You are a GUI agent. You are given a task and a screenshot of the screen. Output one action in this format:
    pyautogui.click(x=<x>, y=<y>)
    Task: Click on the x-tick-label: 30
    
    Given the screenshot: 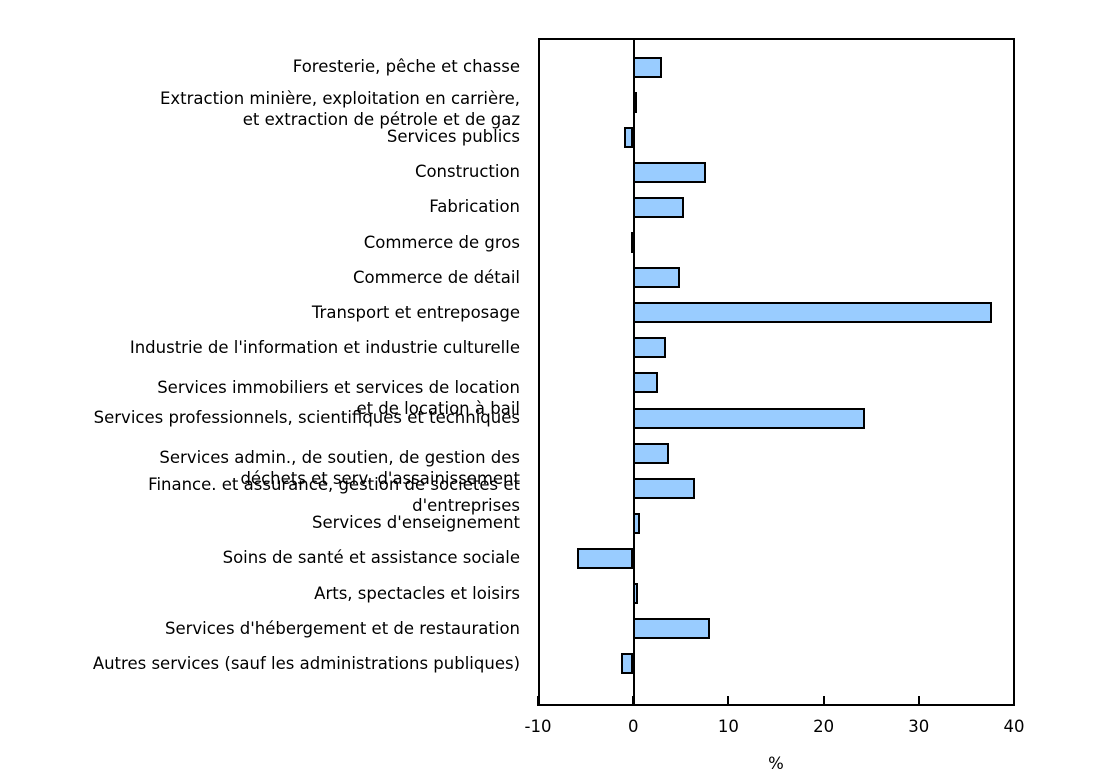 What is the action you would take?
    pyautogui.click(x=919, y=726)
    